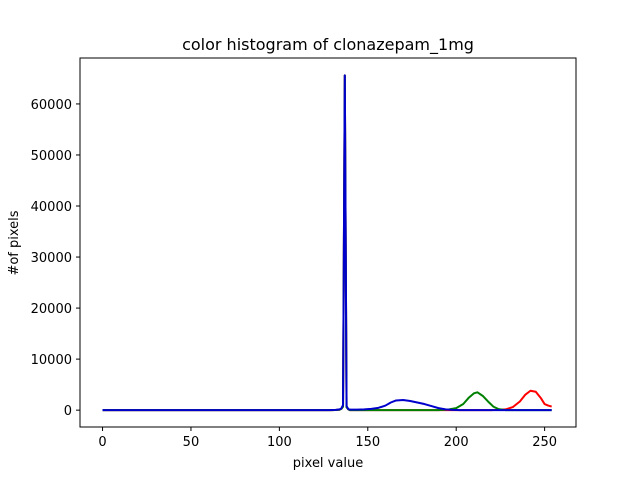 This screenshot has height=480, width=640. I want to click on x-tick-label: 200, so click(456, 442).